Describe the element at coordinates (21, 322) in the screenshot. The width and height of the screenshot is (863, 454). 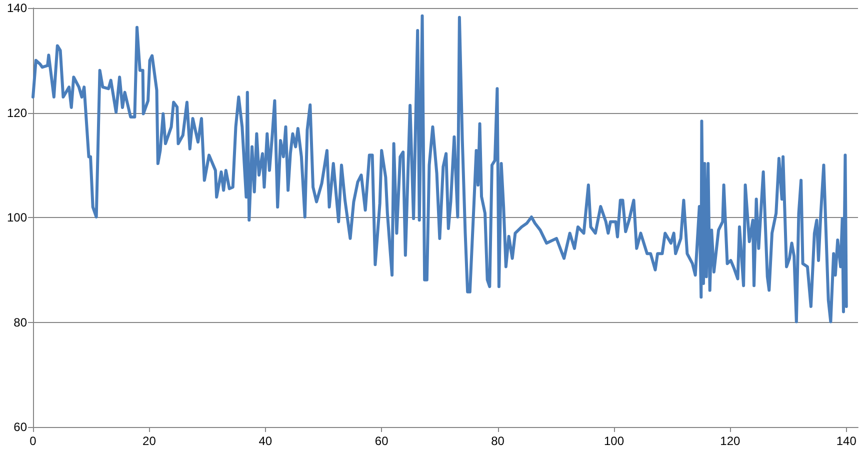
I see `y-tick-label: 80` at that location.